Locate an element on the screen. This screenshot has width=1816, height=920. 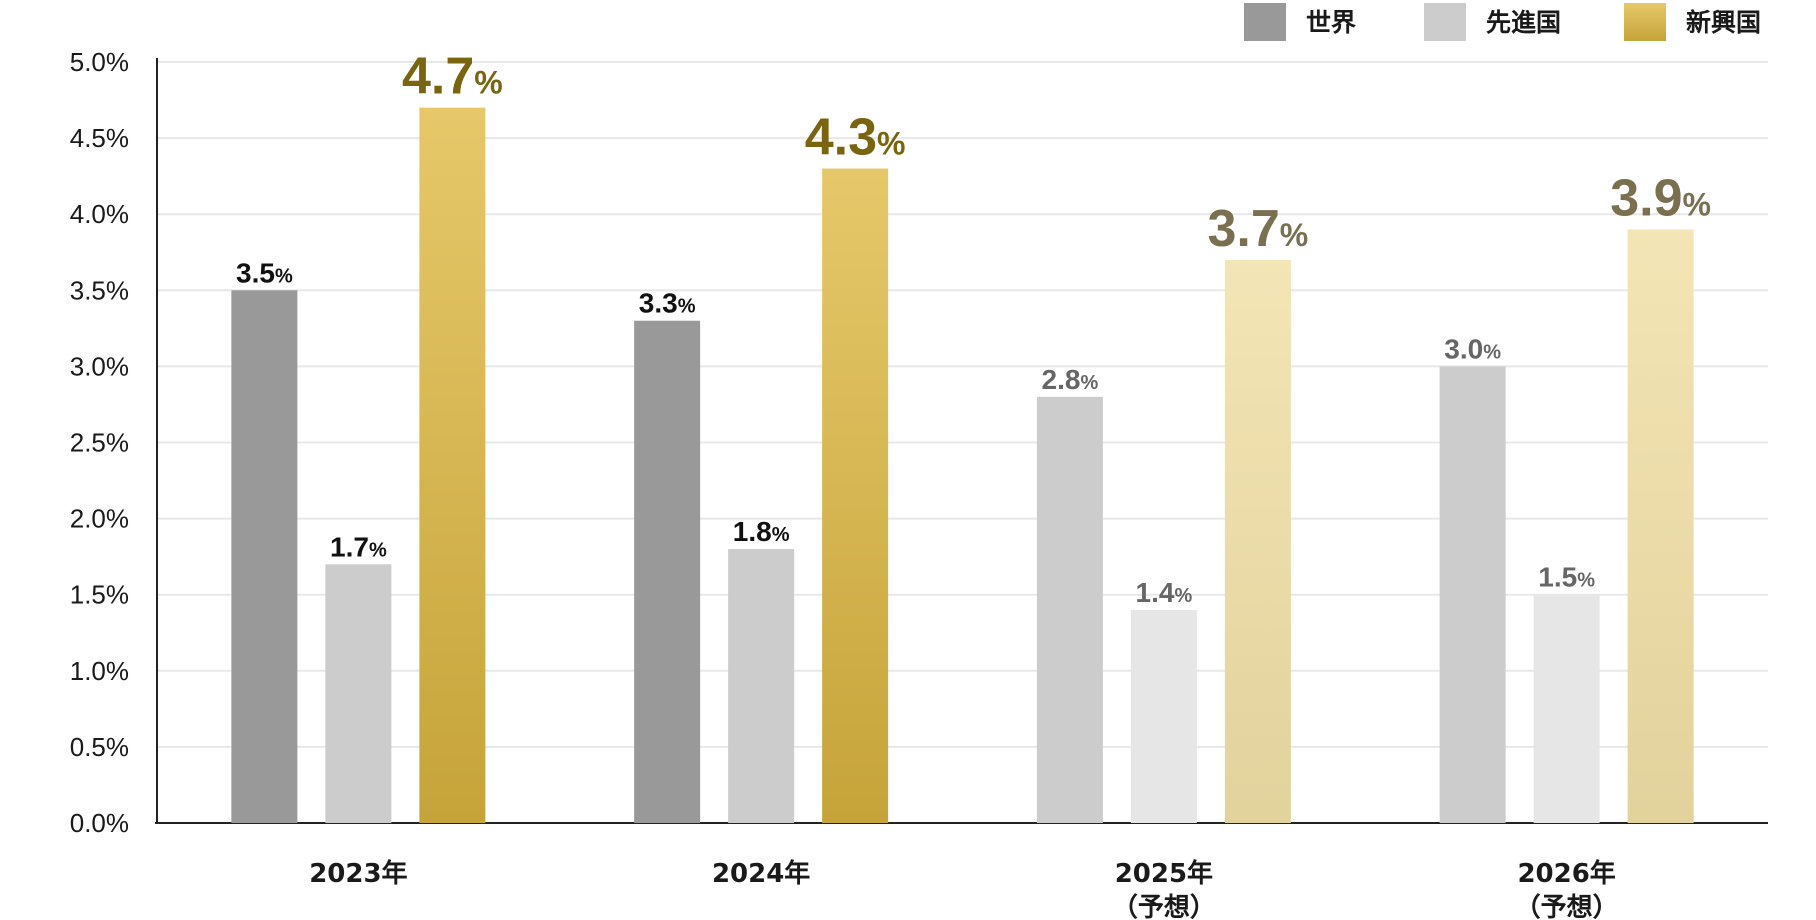
data-label: 3.9% is located at coordinates (1660, 198).